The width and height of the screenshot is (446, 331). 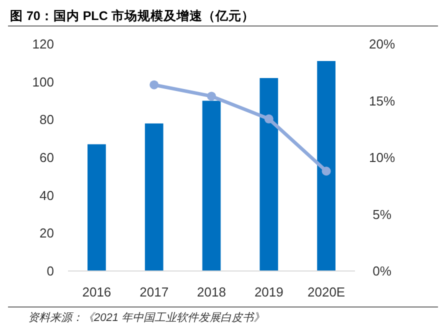 I want to click on y2-tick-label: 10%, so click(x=382, y=158).